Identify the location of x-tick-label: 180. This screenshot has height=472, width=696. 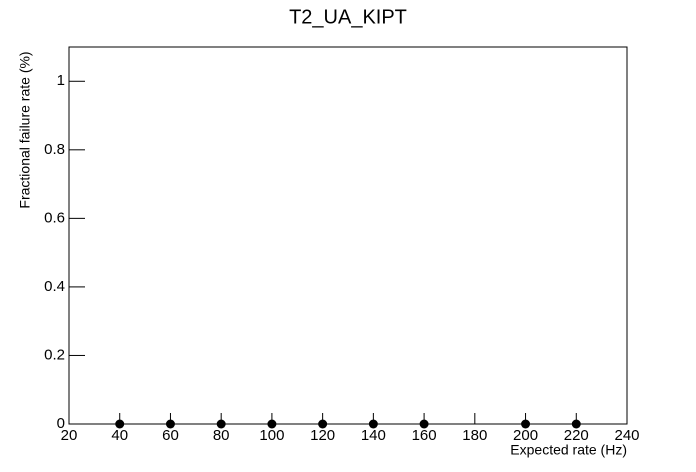
(474, 435).